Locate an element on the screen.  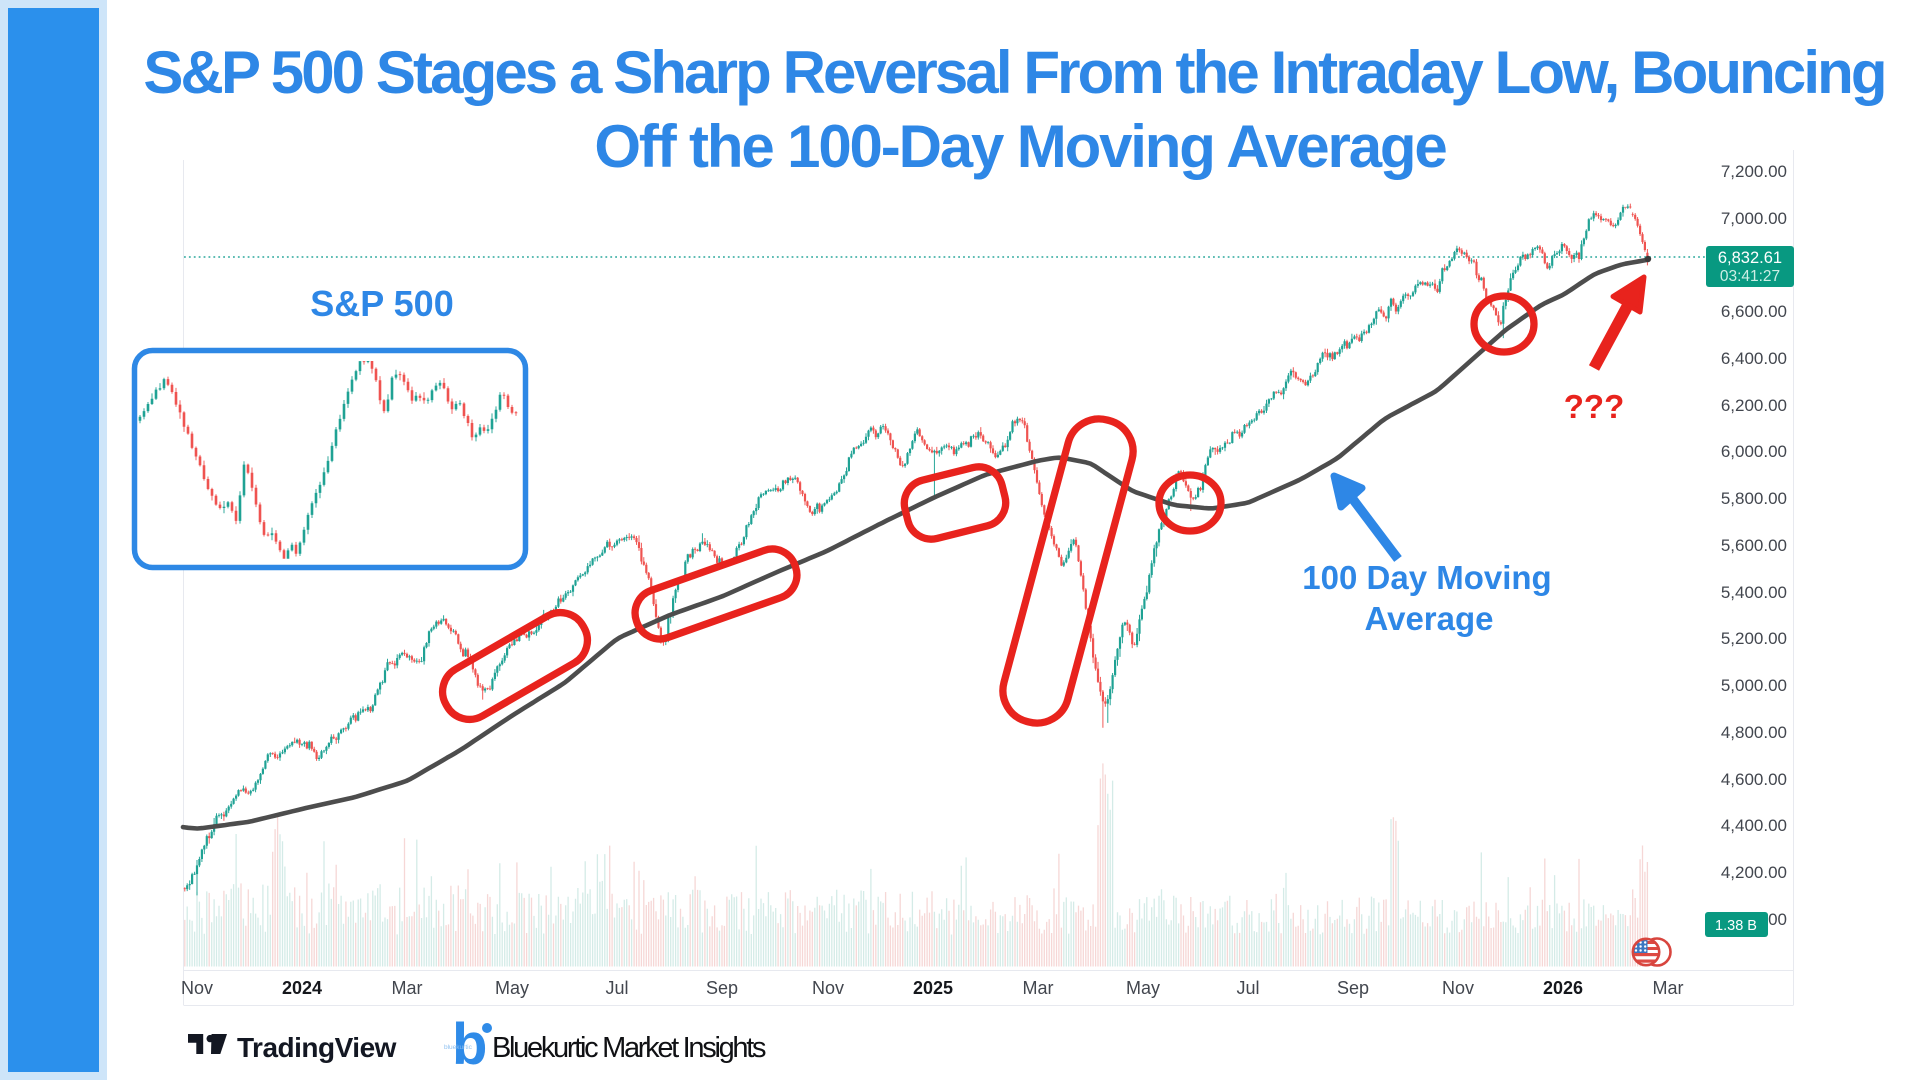
svg-text: 4,600.00 is located at coordinates (1754, 779).